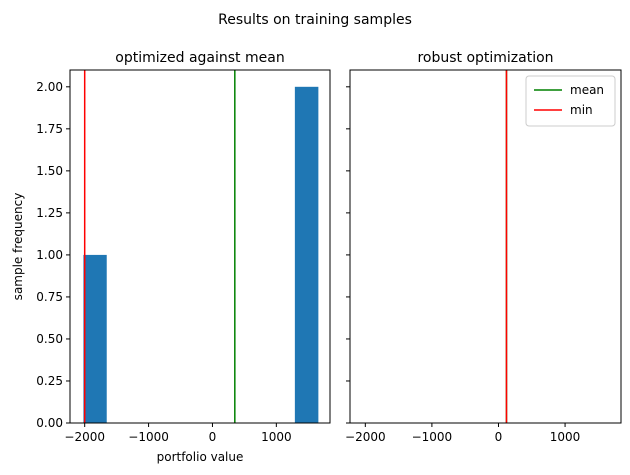 The width and height of the screenshot is (630, 475). I want to click on left-xtick-label-0: −2000, so click(84, 437).